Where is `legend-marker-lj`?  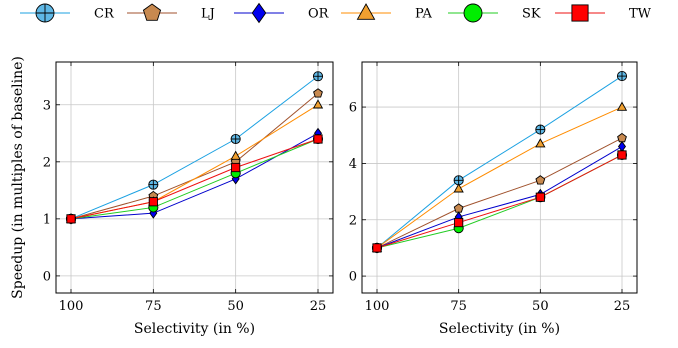
legend-marker-lj is located at coordinates (152, 12).